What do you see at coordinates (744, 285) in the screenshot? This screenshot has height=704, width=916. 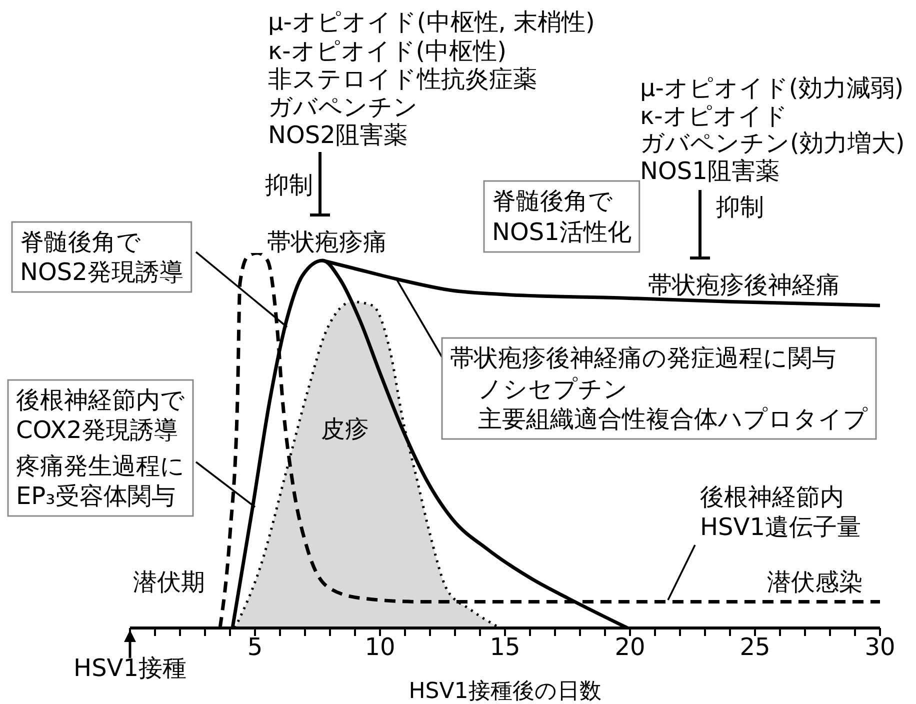 I see `annotation: 帯状疱疹後神経痛` at bounding box center [744, 285].